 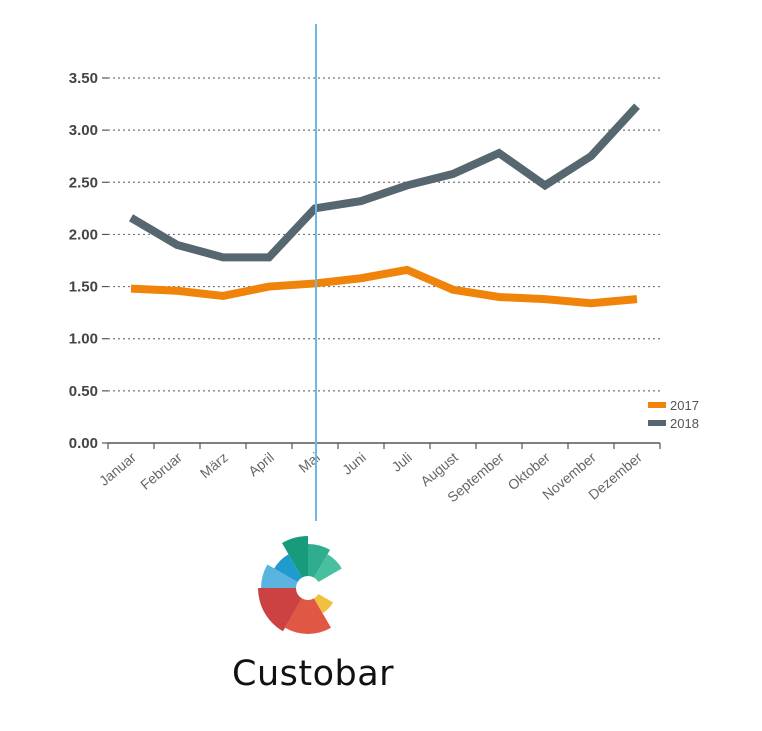 I want to click on x-tick-label: April, so click(x=261, y=464).